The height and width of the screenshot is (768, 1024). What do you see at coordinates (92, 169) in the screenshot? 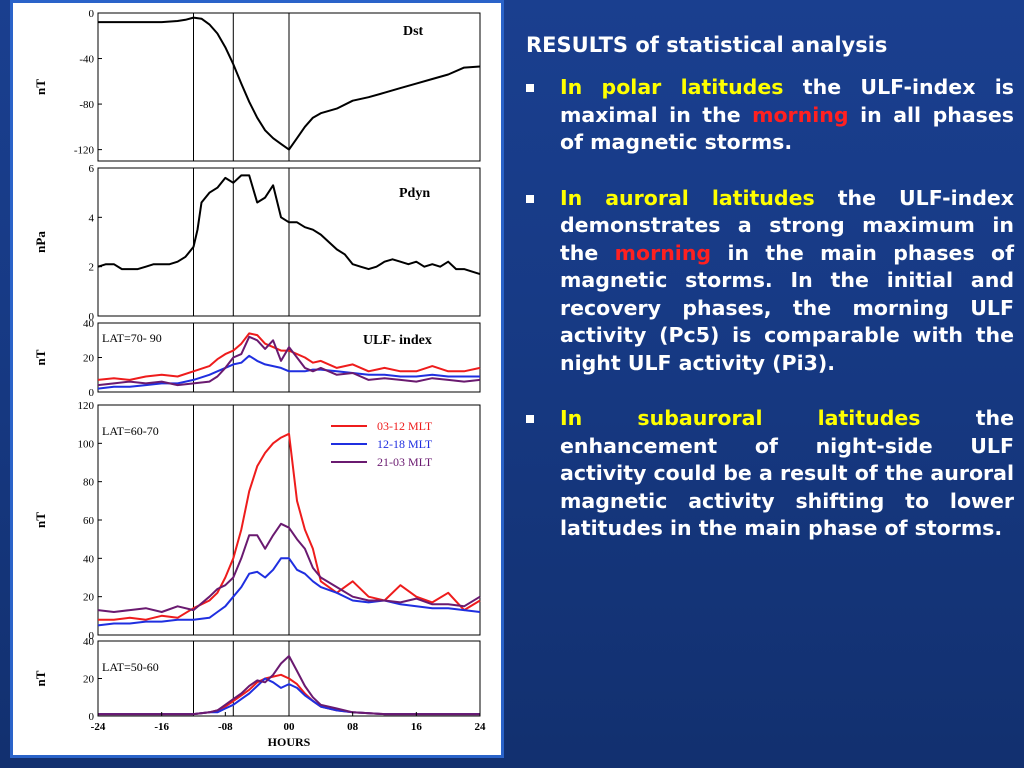
I see `y-tick-label: 6` at bounding box center [92, 169].